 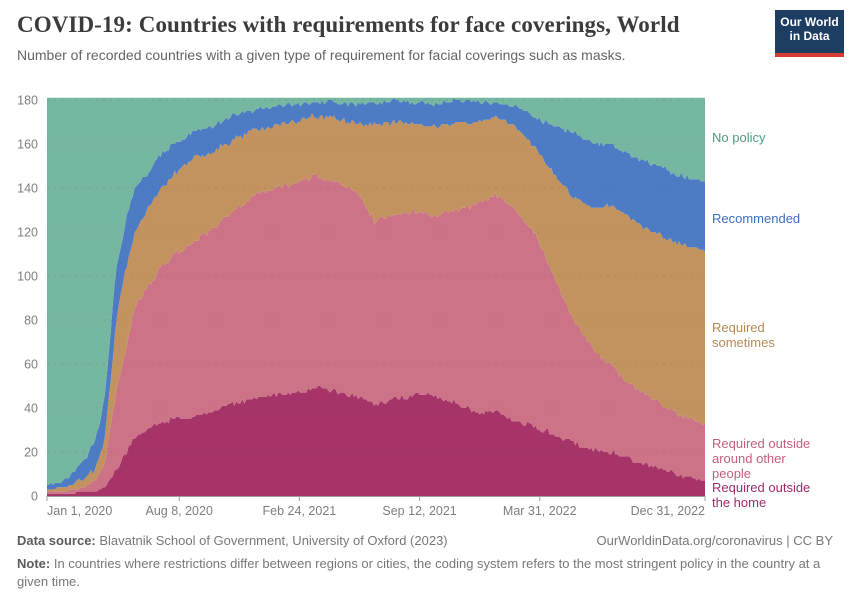 What do you see at coordinates (756, 218) in the screenshot?
I see `legend-label-recommended: Recommended` at bounding box center [756, 218].